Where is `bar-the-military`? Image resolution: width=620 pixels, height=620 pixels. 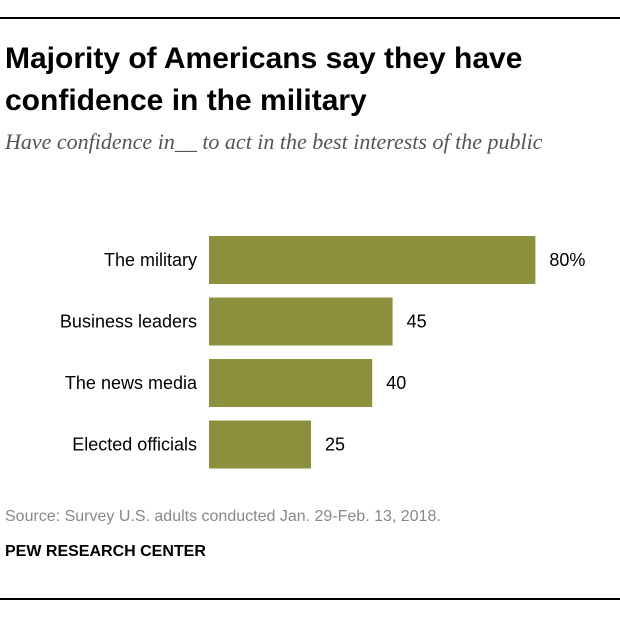
bar-the-military is located at coordinates (372, 260).